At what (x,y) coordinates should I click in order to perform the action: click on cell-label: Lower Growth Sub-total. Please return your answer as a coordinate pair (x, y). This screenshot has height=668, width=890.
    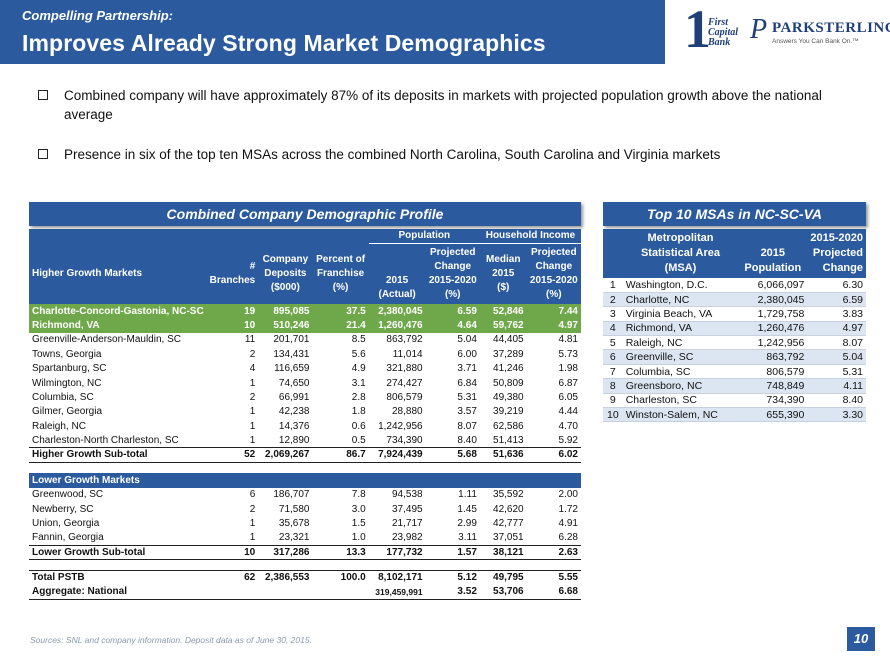
    Looking at the image, I should click on (118, 552).